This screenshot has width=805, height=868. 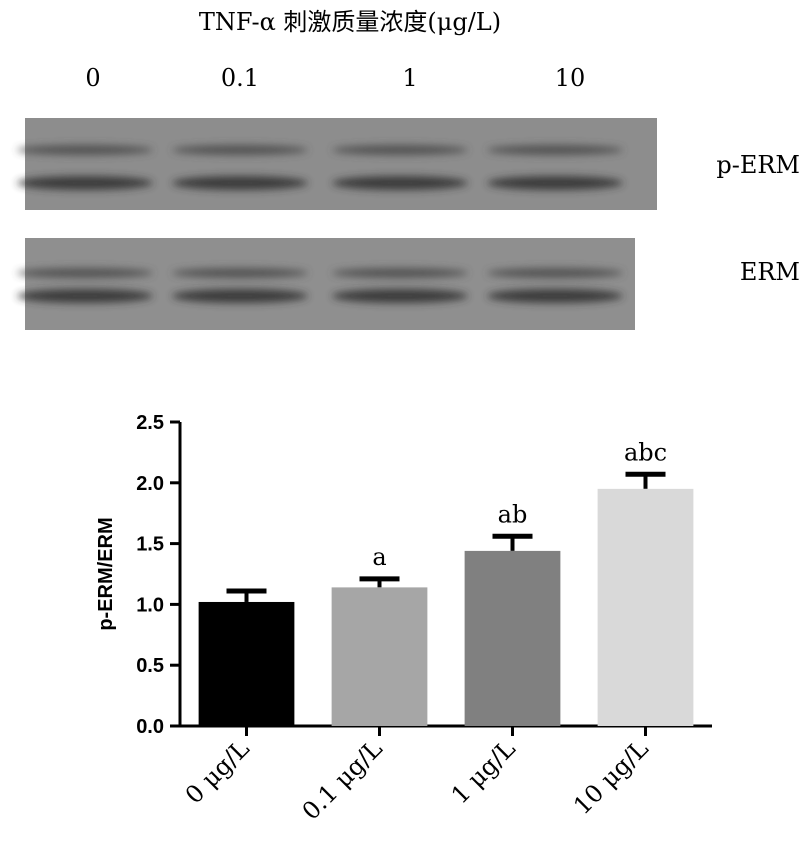 What do you see at coordinates (150, 605) in the screenshot?
I see `y-tick-label: 1.0` at bounding box center [150, 605].